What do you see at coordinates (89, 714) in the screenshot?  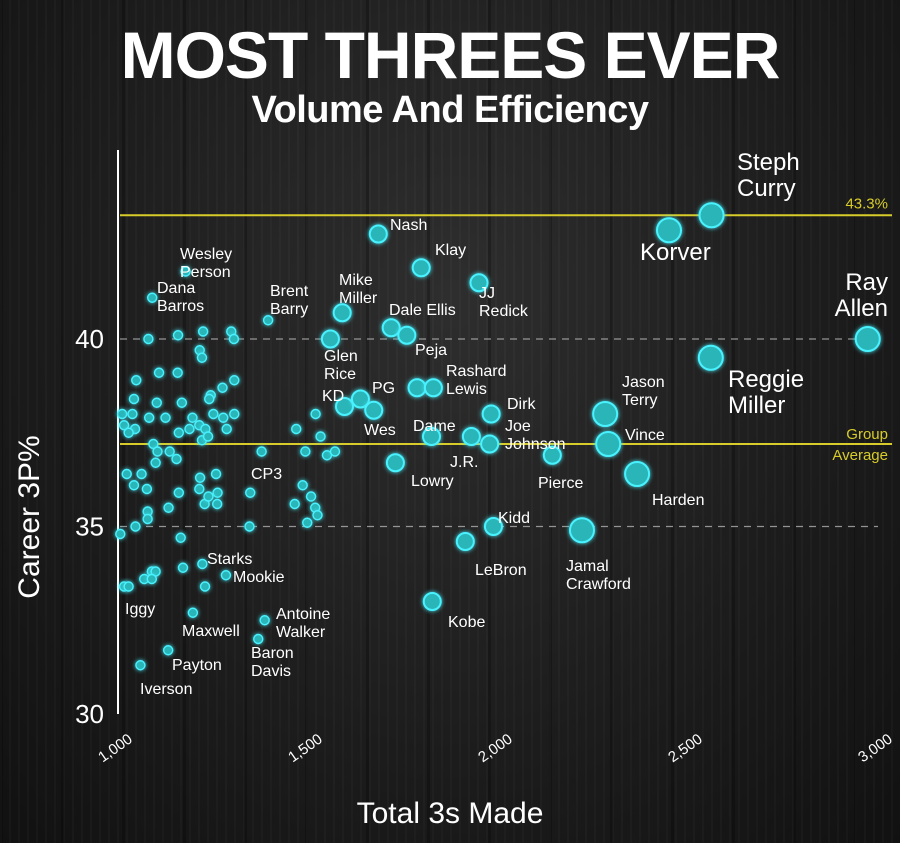 I see `y-tick-label: 30` at bounding box center [89, 714].